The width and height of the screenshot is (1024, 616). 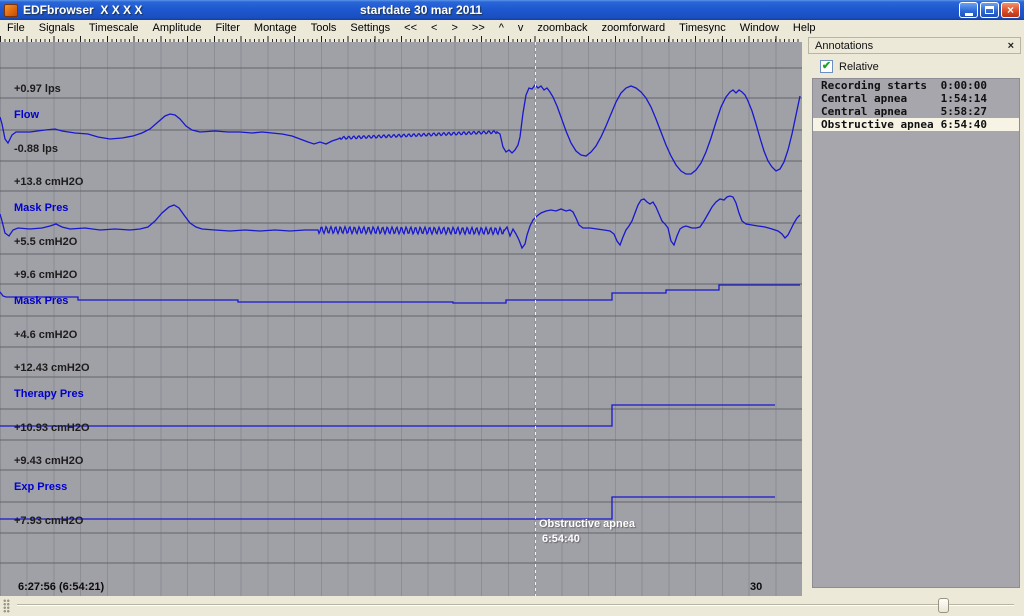 I want to click on menu-item-settings: Settings, so click(x=370, y=28).